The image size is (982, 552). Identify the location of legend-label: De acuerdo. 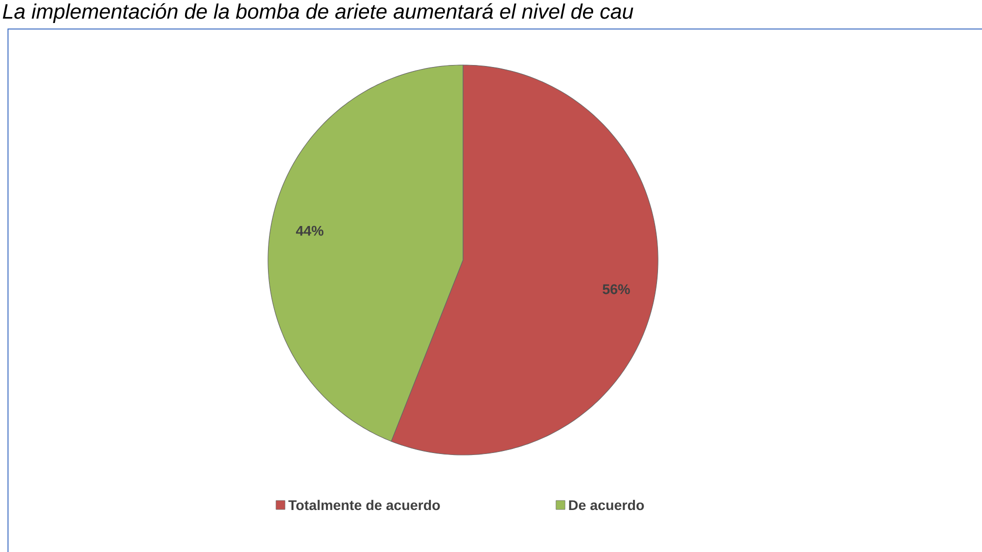
(606, 505).